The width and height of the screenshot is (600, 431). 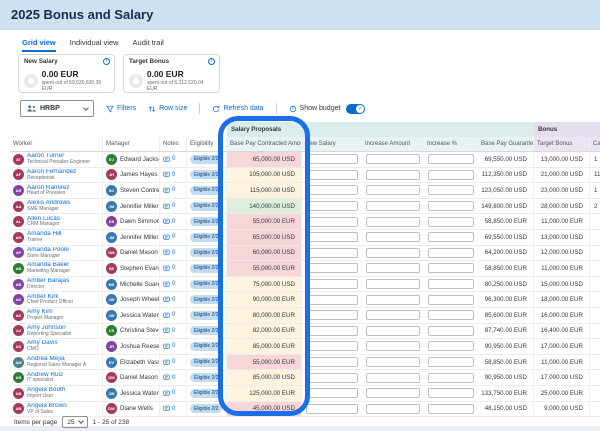 What do you see at coordinates (57, 108) in the screenshot?
I see `view-selector-dropdown: HRBP` at bounding box center [57, 108].